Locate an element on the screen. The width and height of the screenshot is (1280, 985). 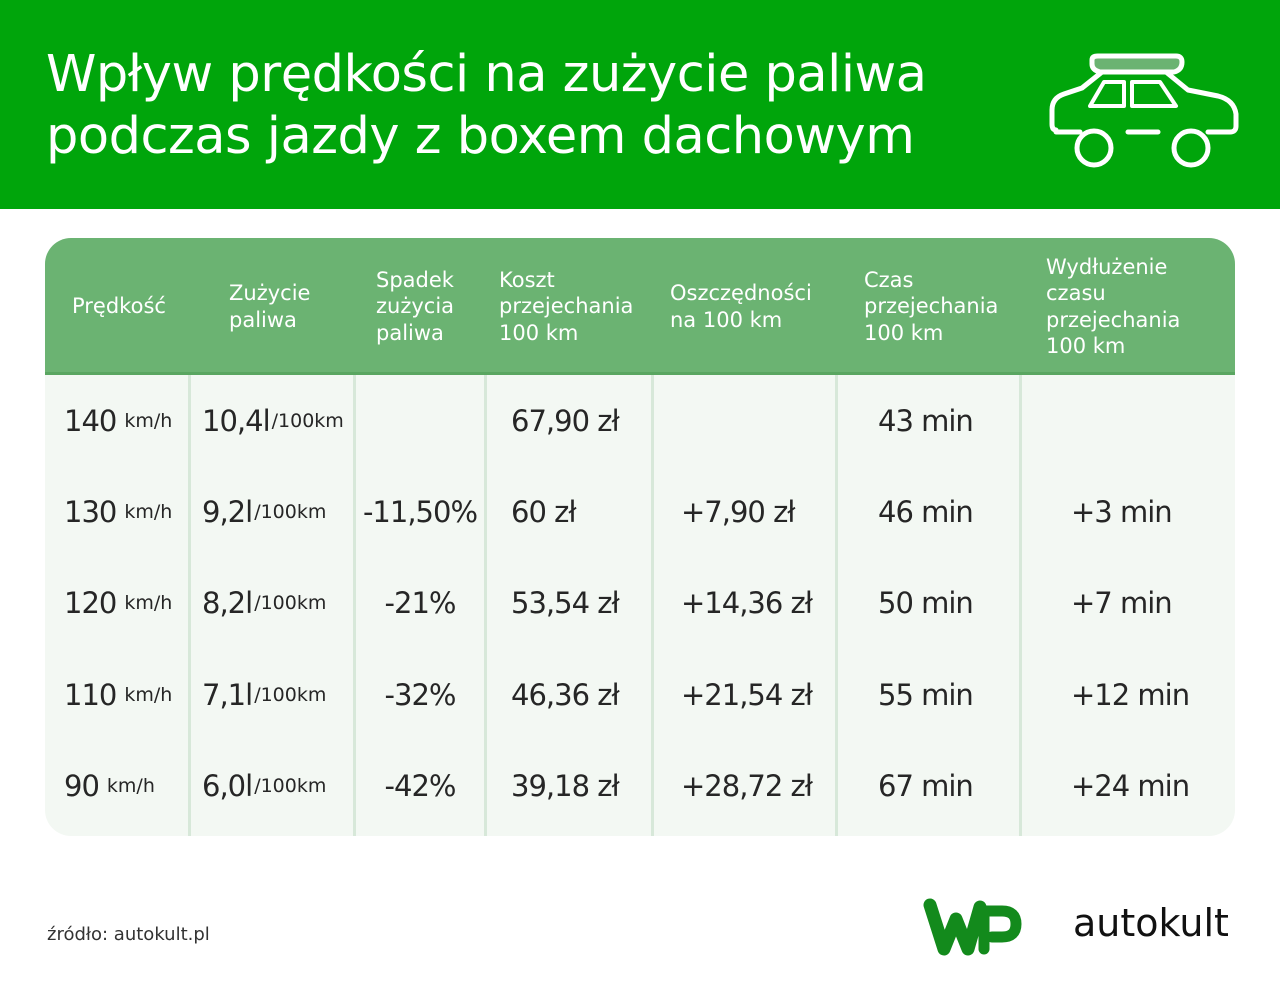
cost-value: 46,36 zł is located at coordinates (565, 694).